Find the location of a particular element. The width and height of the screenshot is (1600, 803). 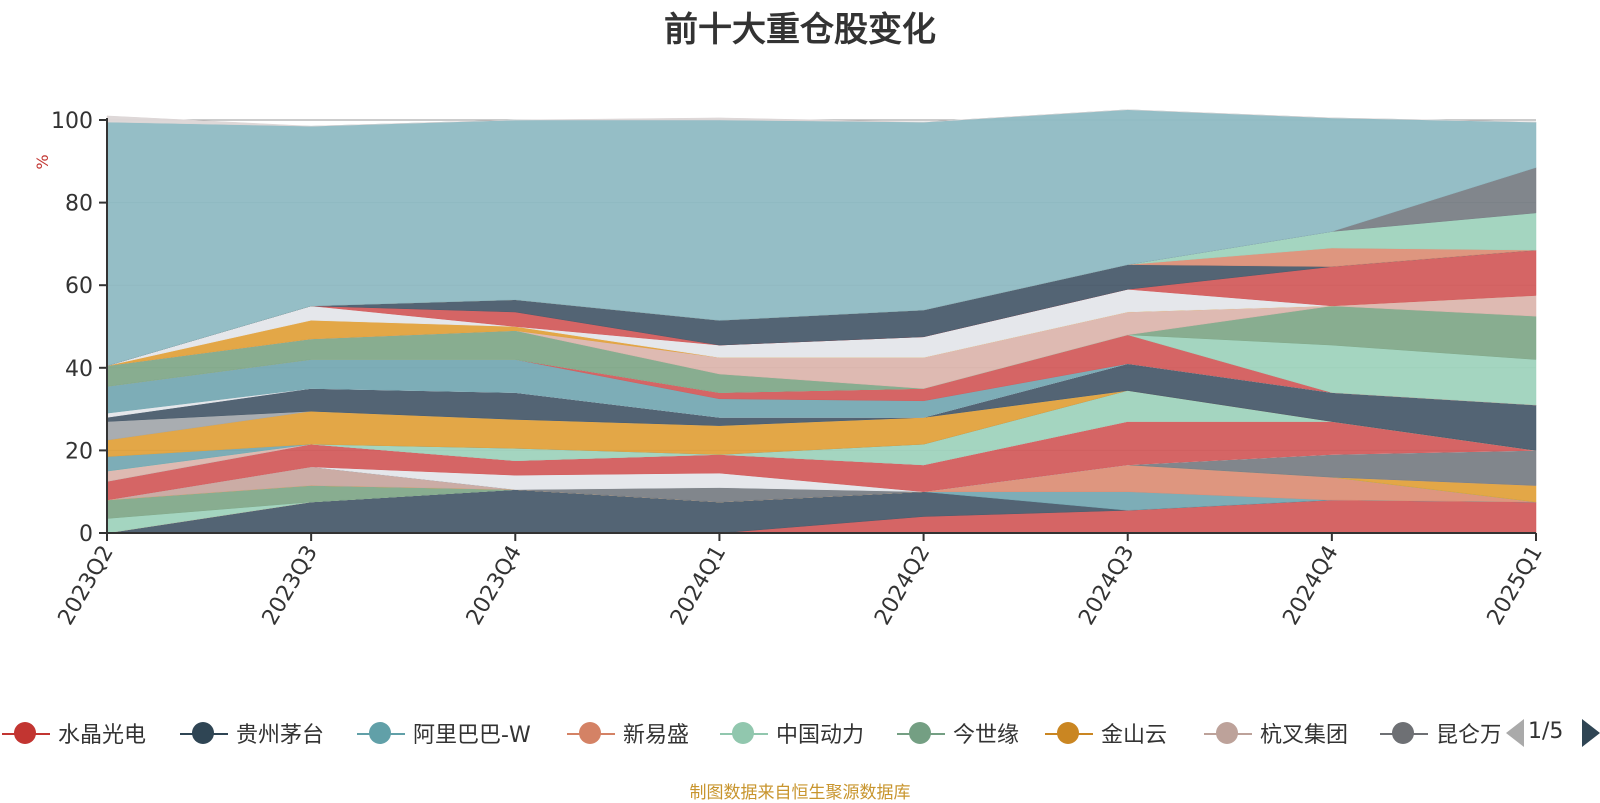

y-tick-label: 100 is located at coordinates (72, 121).